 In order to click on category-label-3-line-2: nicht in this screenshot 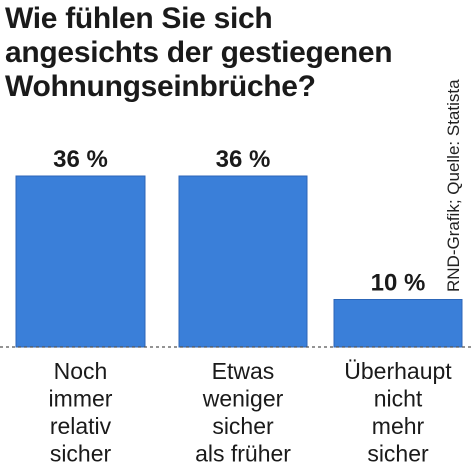, I will do `click(398, 399)`.